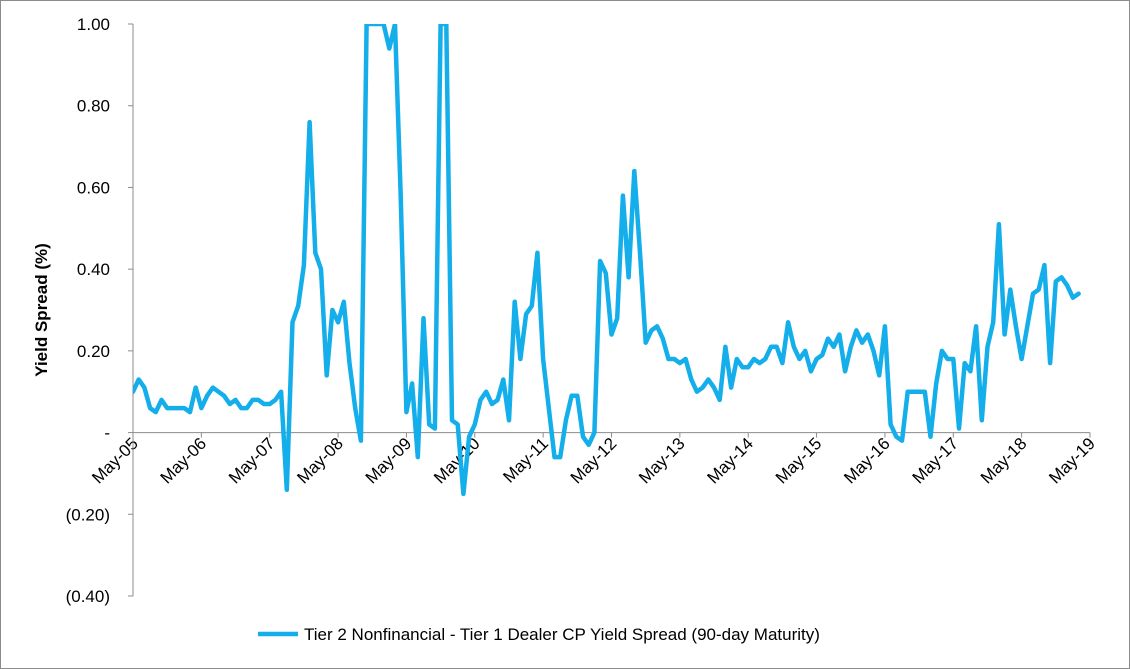 This screenshot has height=669, width=1130. I want to click on x-tick-label: May-06, so click(184, 461).